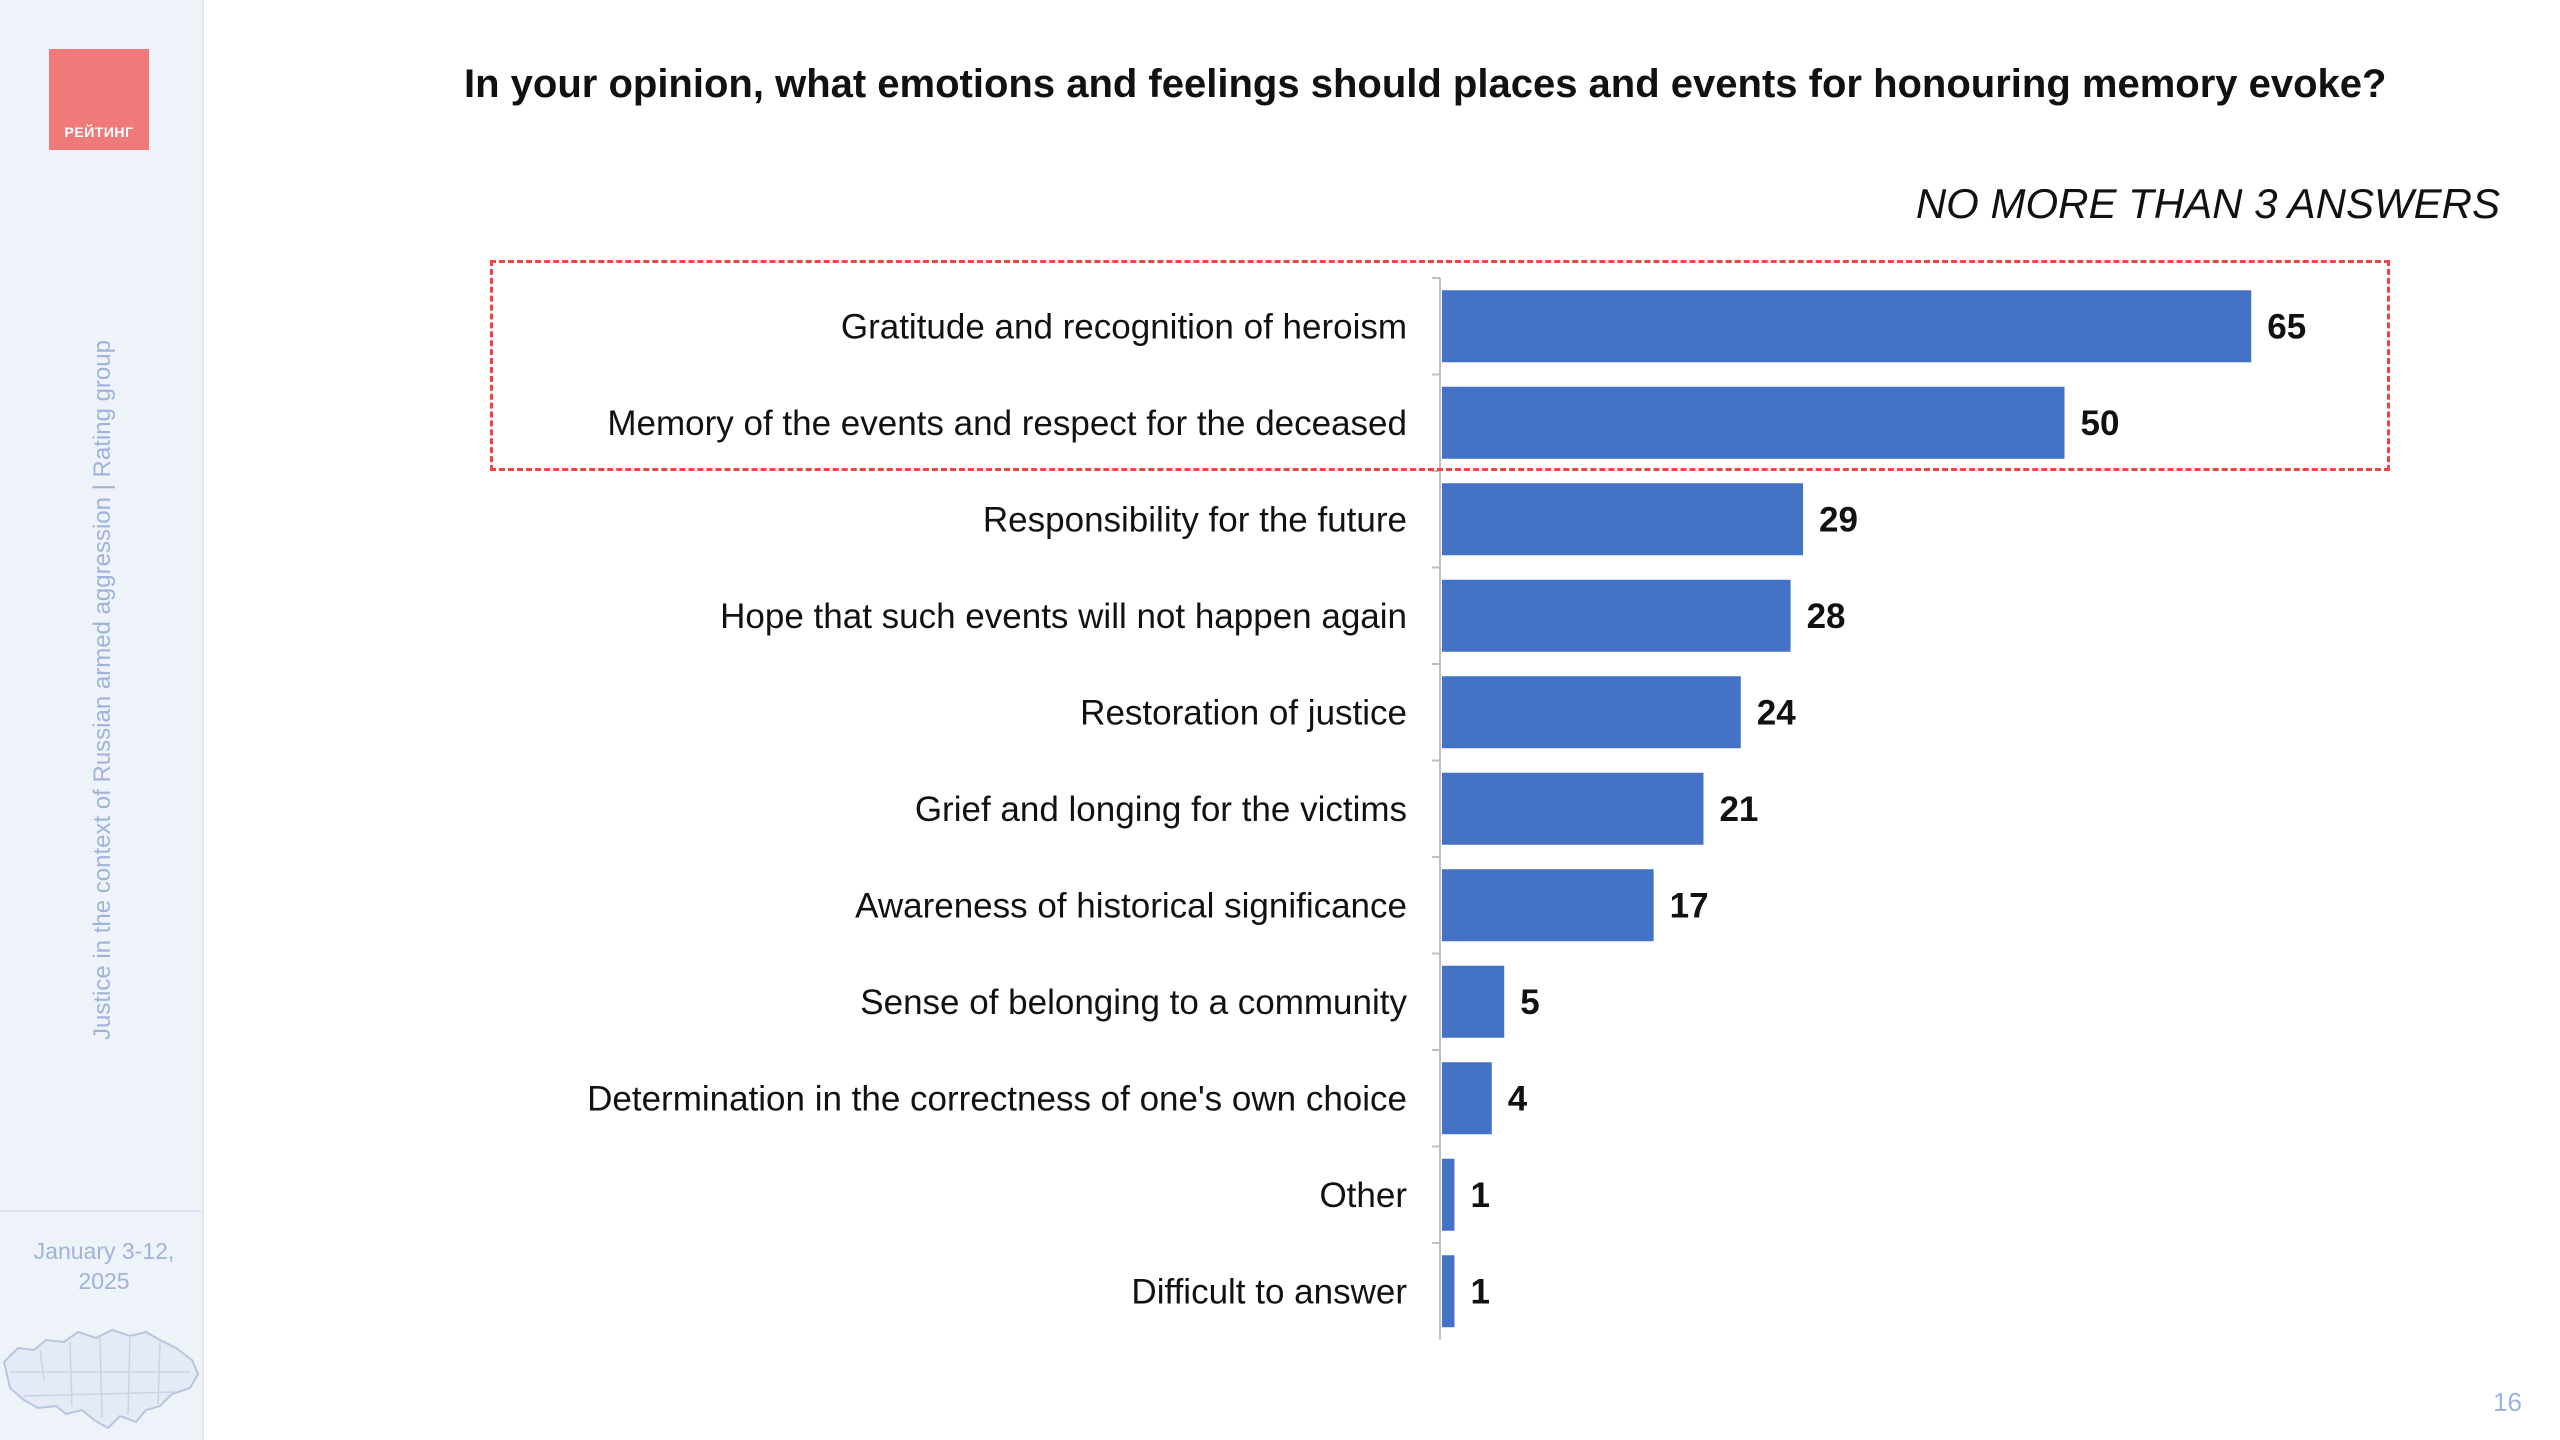  What do you see at coordinates (2207, 203) in the screenshot?
I see `chart-subtitle: NO MORE THAN 3 ANSWERS` at bounding box center [2207, 203].